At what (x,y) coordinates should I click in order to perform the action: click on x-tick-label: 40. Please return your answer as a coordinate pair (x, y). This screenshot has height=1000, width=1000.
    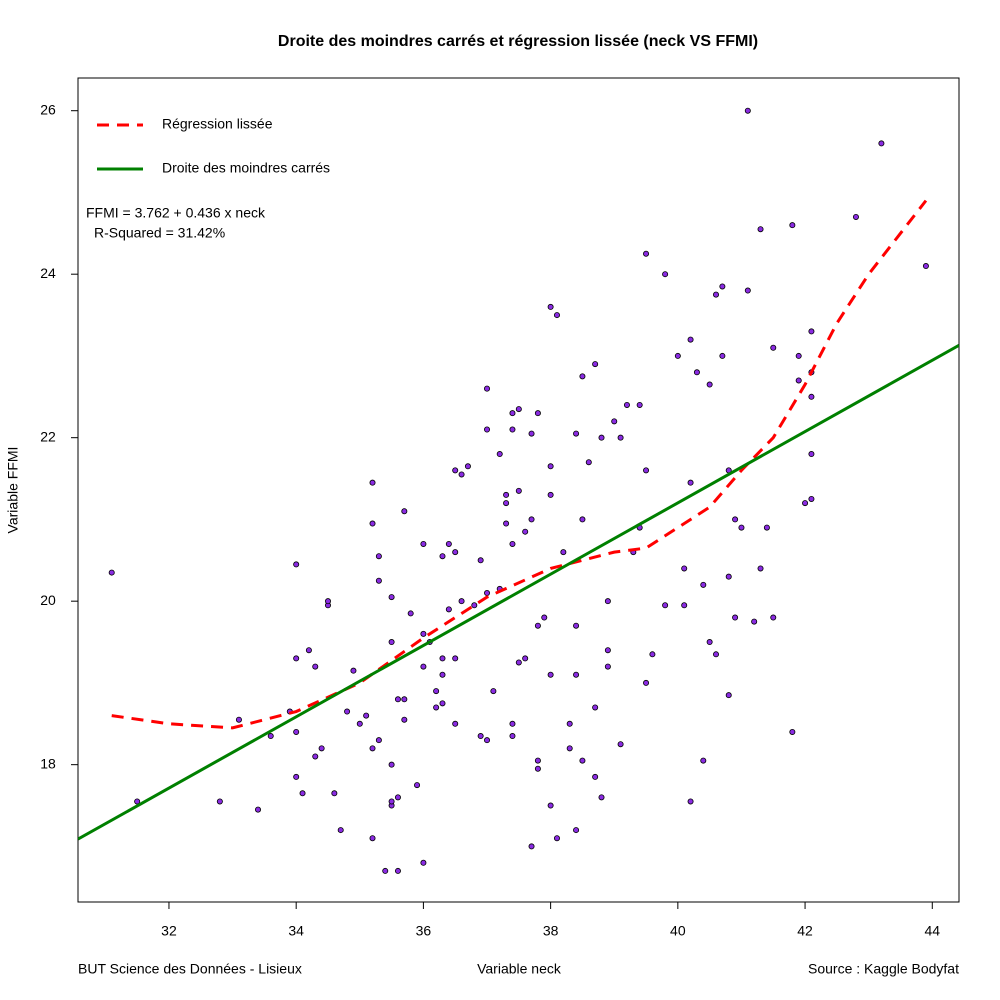
    Looking at the image, I should click on (678, 931).